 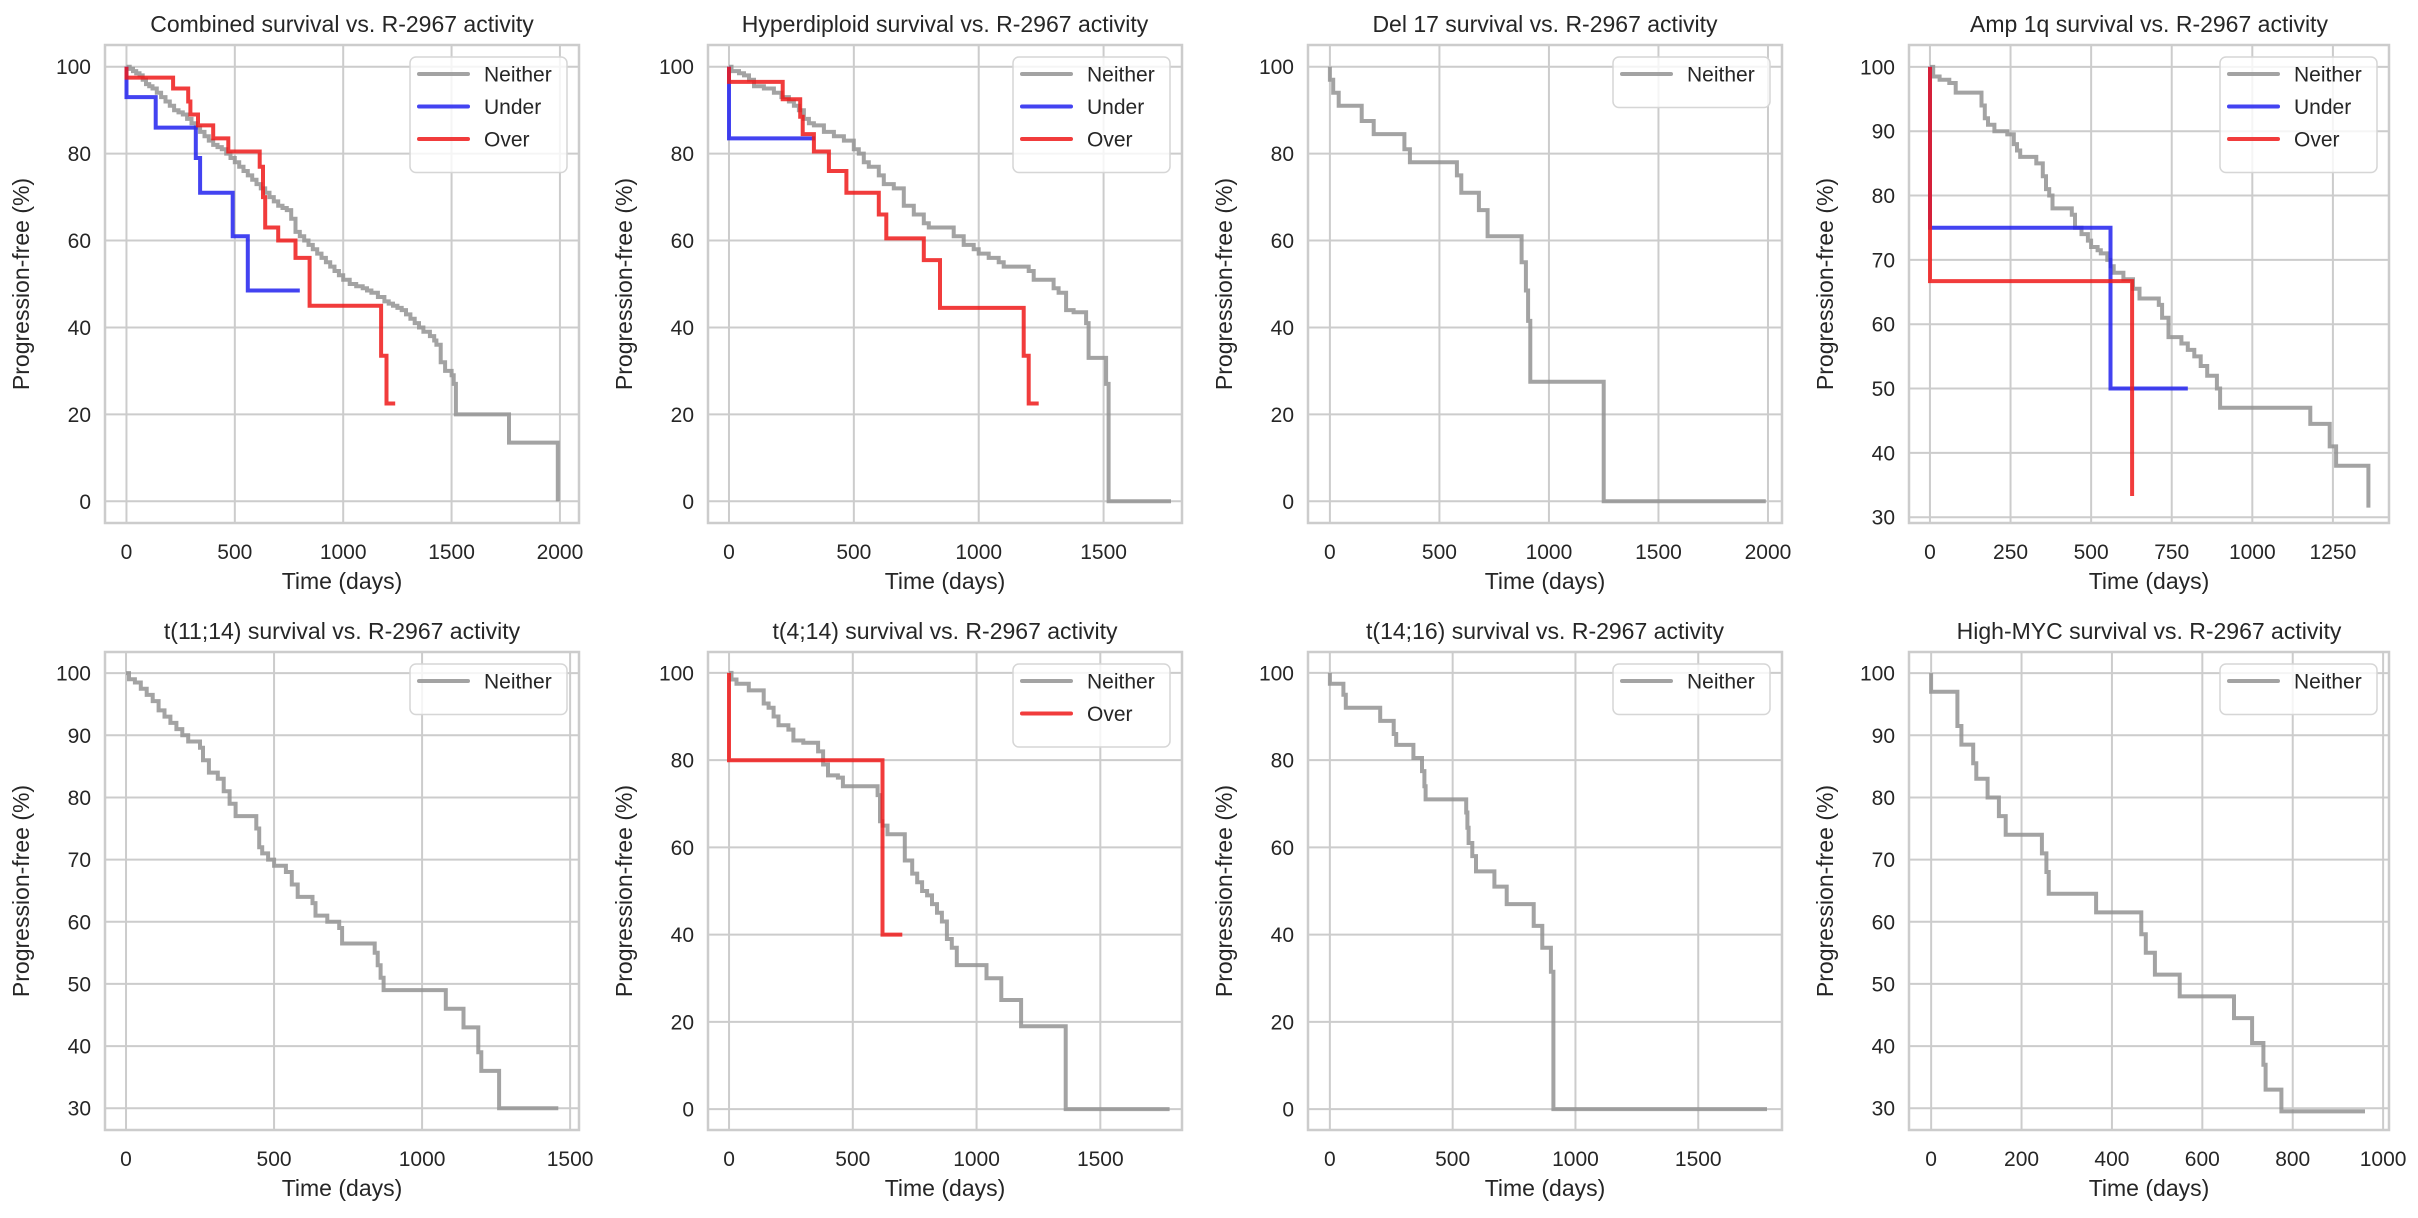 What do you see at coordinates (2171, 552) in the screenshot?
I see `x-tick-label: 750` at bounding box center [2171, 552].